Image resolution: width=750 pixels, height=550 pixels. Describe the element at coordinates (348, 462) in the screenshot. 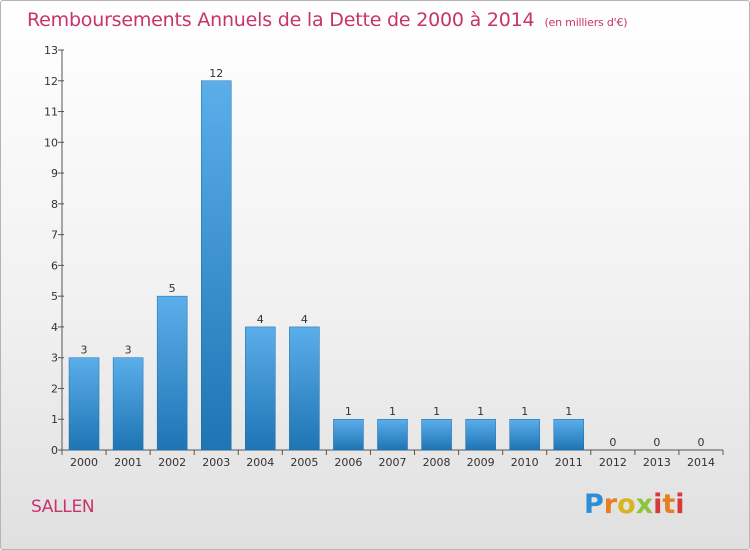

I see `x-tick-label: 2006` at that location.